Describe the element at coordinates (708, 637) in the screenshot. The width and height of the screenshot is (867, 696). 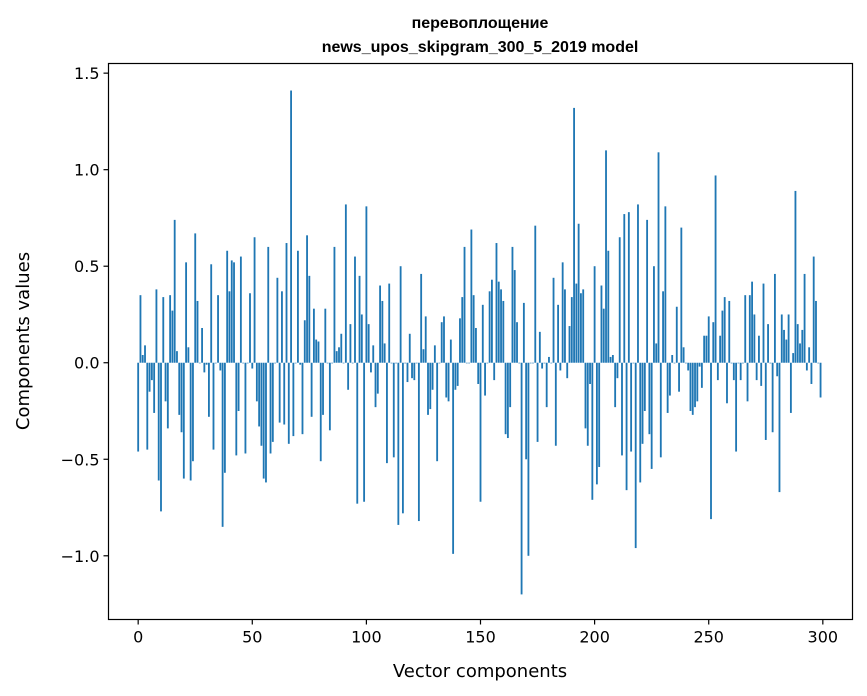
I see `x-tick-label-5: 250` at that location.